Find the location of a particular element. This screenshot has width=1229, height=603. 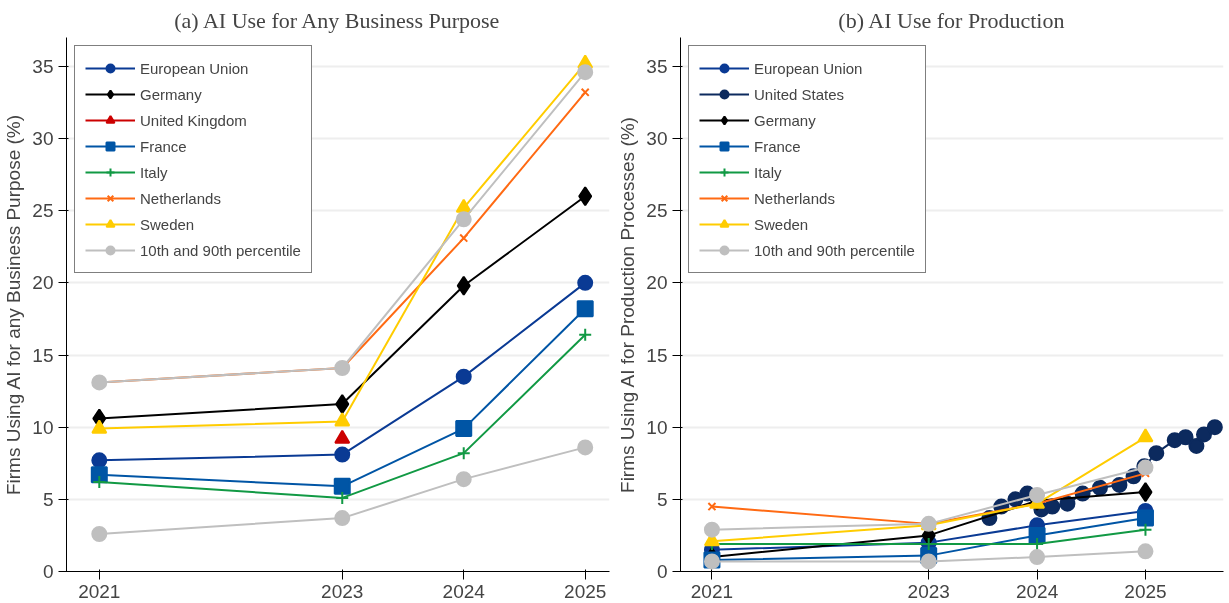

chart-title: (a) AI Use for Any Business Purpose is located at coordinates (337, 20).